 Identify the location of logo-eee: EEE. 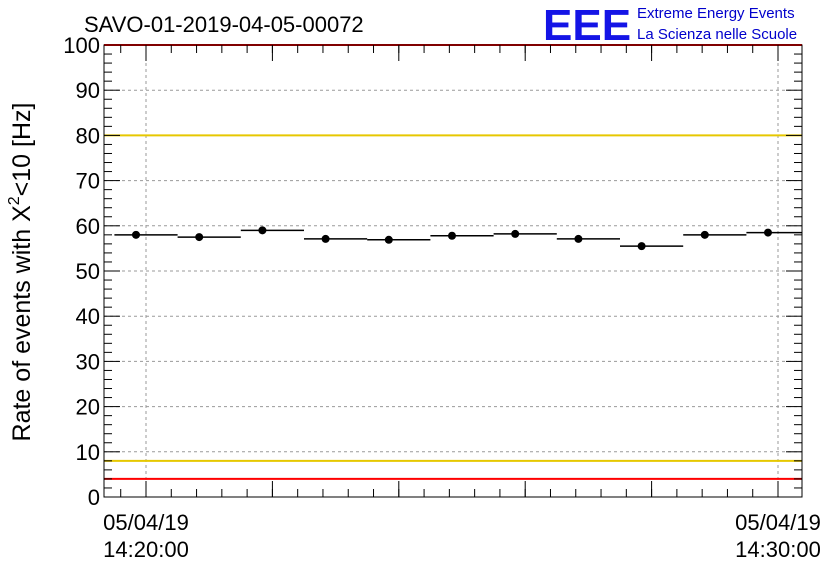
(587, 25).